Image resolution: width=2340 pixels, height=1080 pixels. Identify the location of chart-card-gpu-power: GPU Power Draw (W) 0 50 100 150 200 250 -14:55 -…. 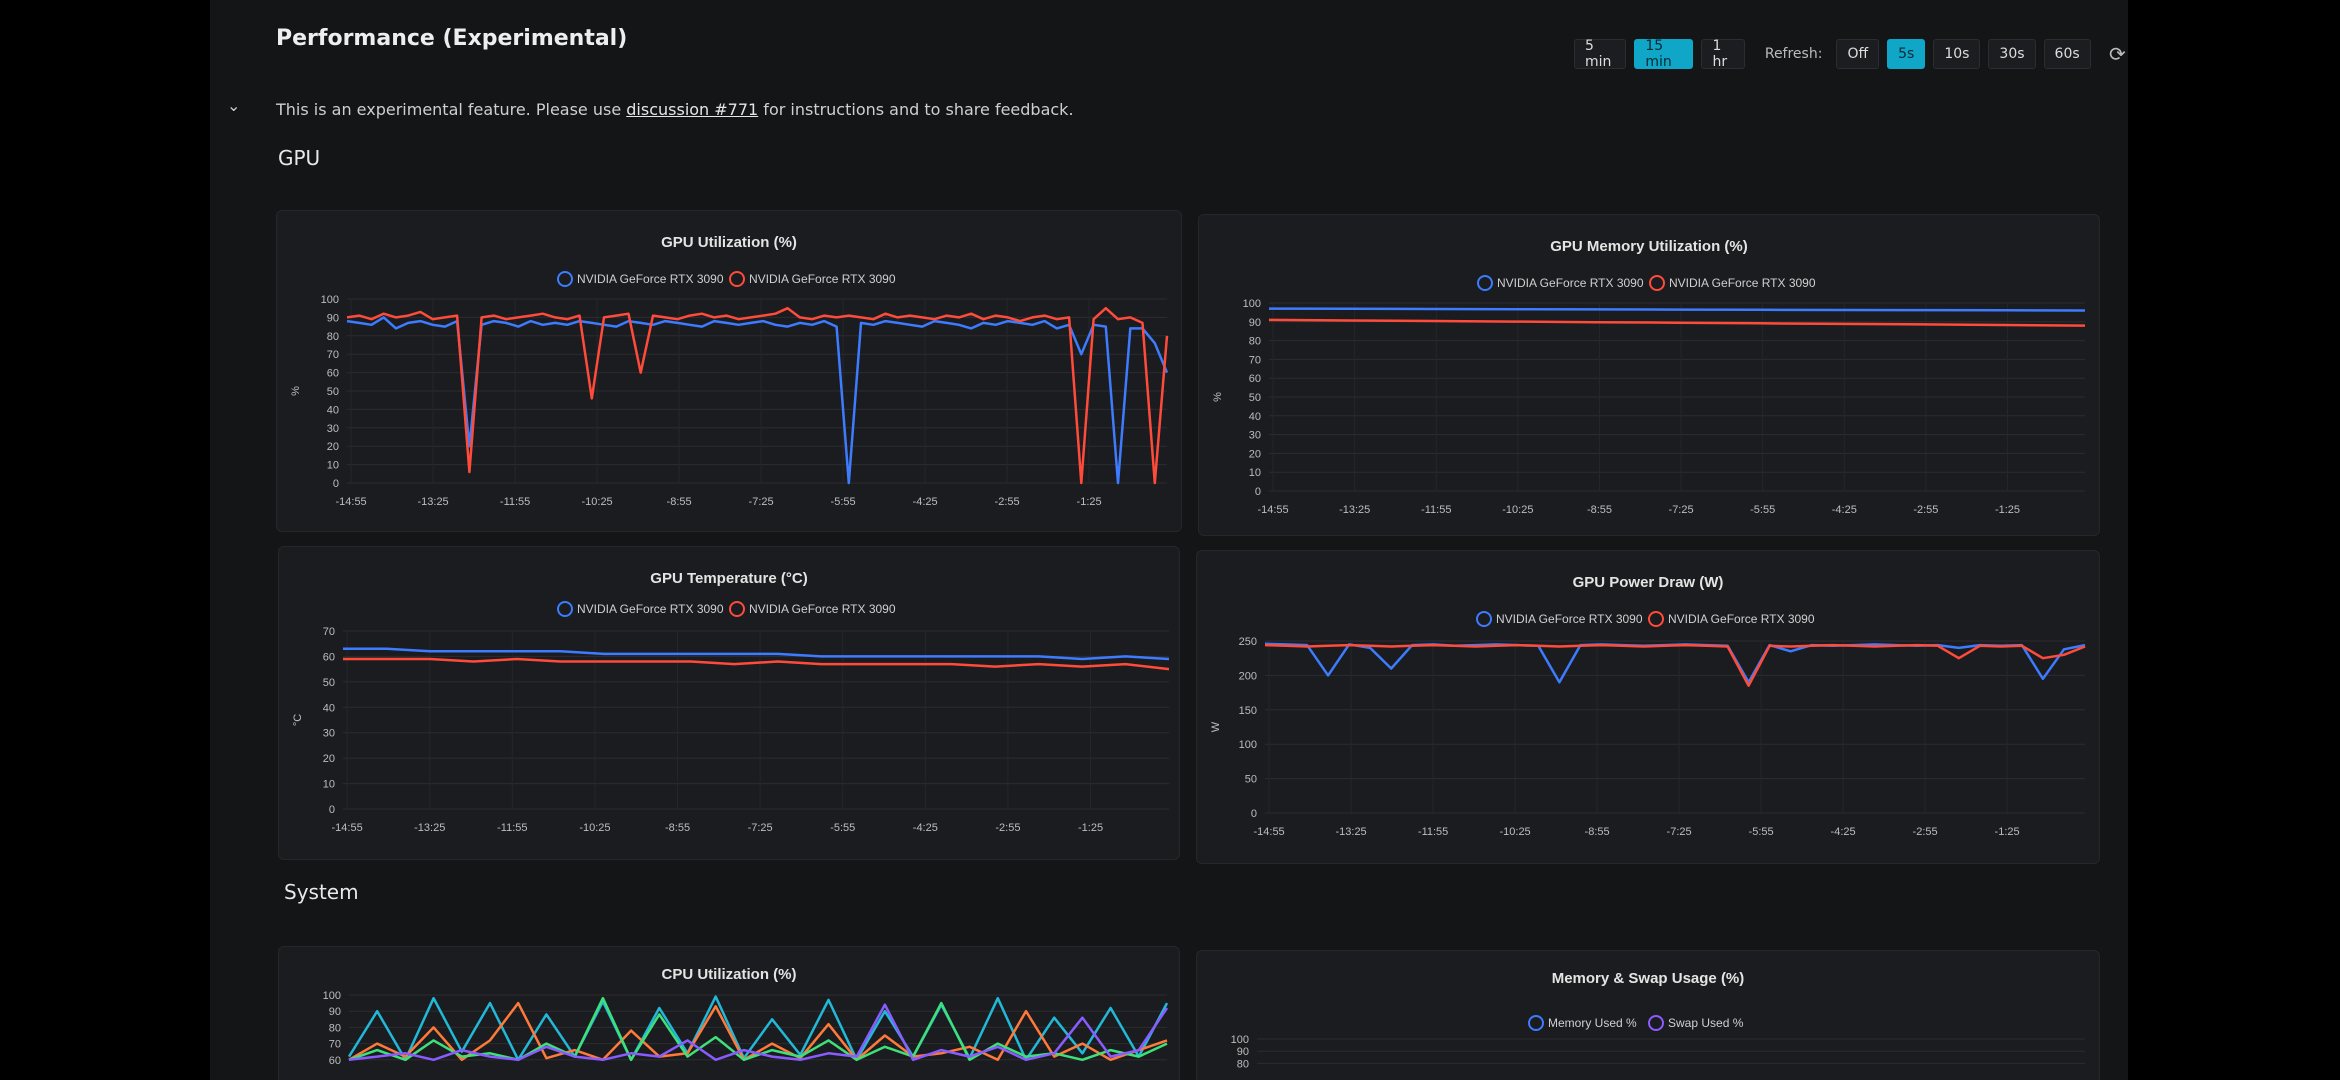
(1648, 707).